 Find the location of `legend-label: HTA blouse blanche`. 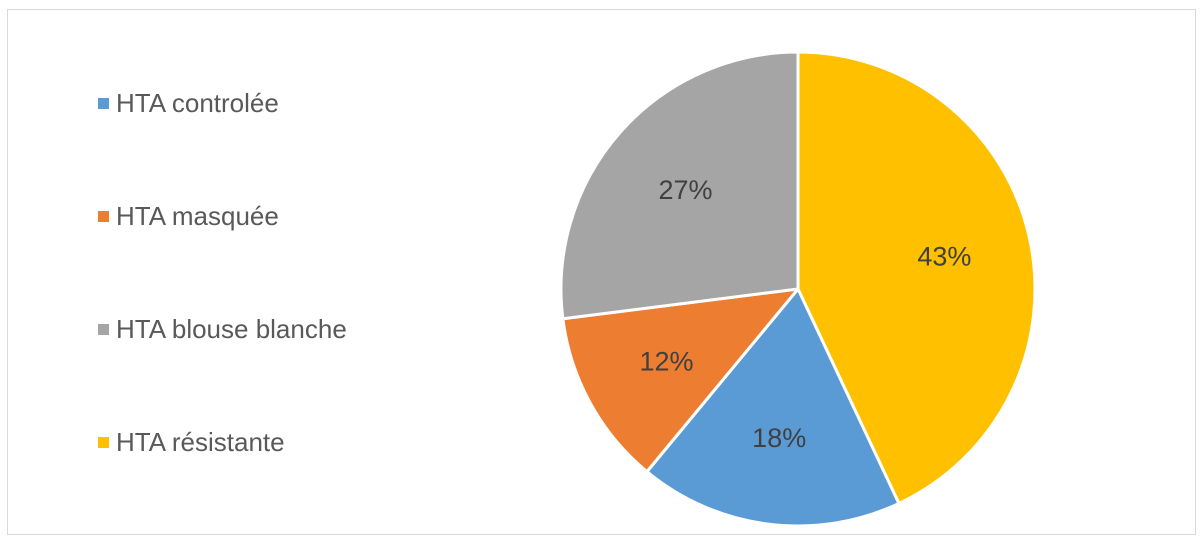

legend-label: HTA blouse blanche is located at coordinates (231, 329).